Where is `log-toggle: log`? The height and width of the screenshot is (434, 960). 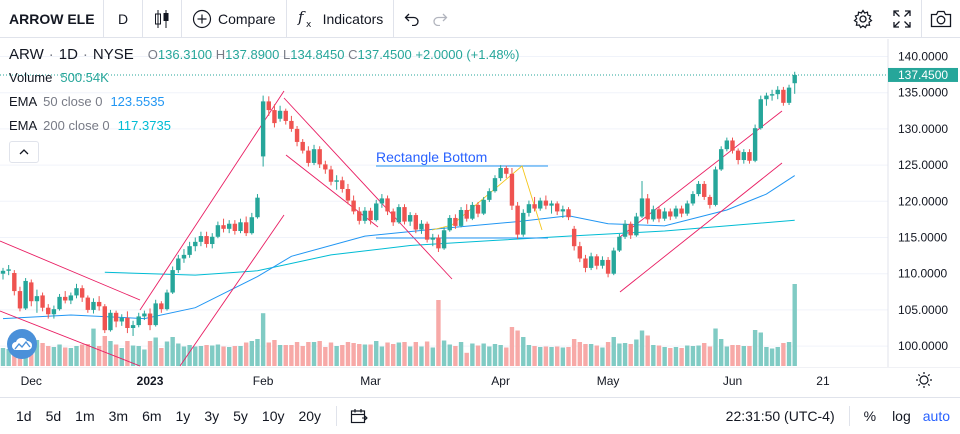 log-toggle: log is located at coordinates (901, 416).